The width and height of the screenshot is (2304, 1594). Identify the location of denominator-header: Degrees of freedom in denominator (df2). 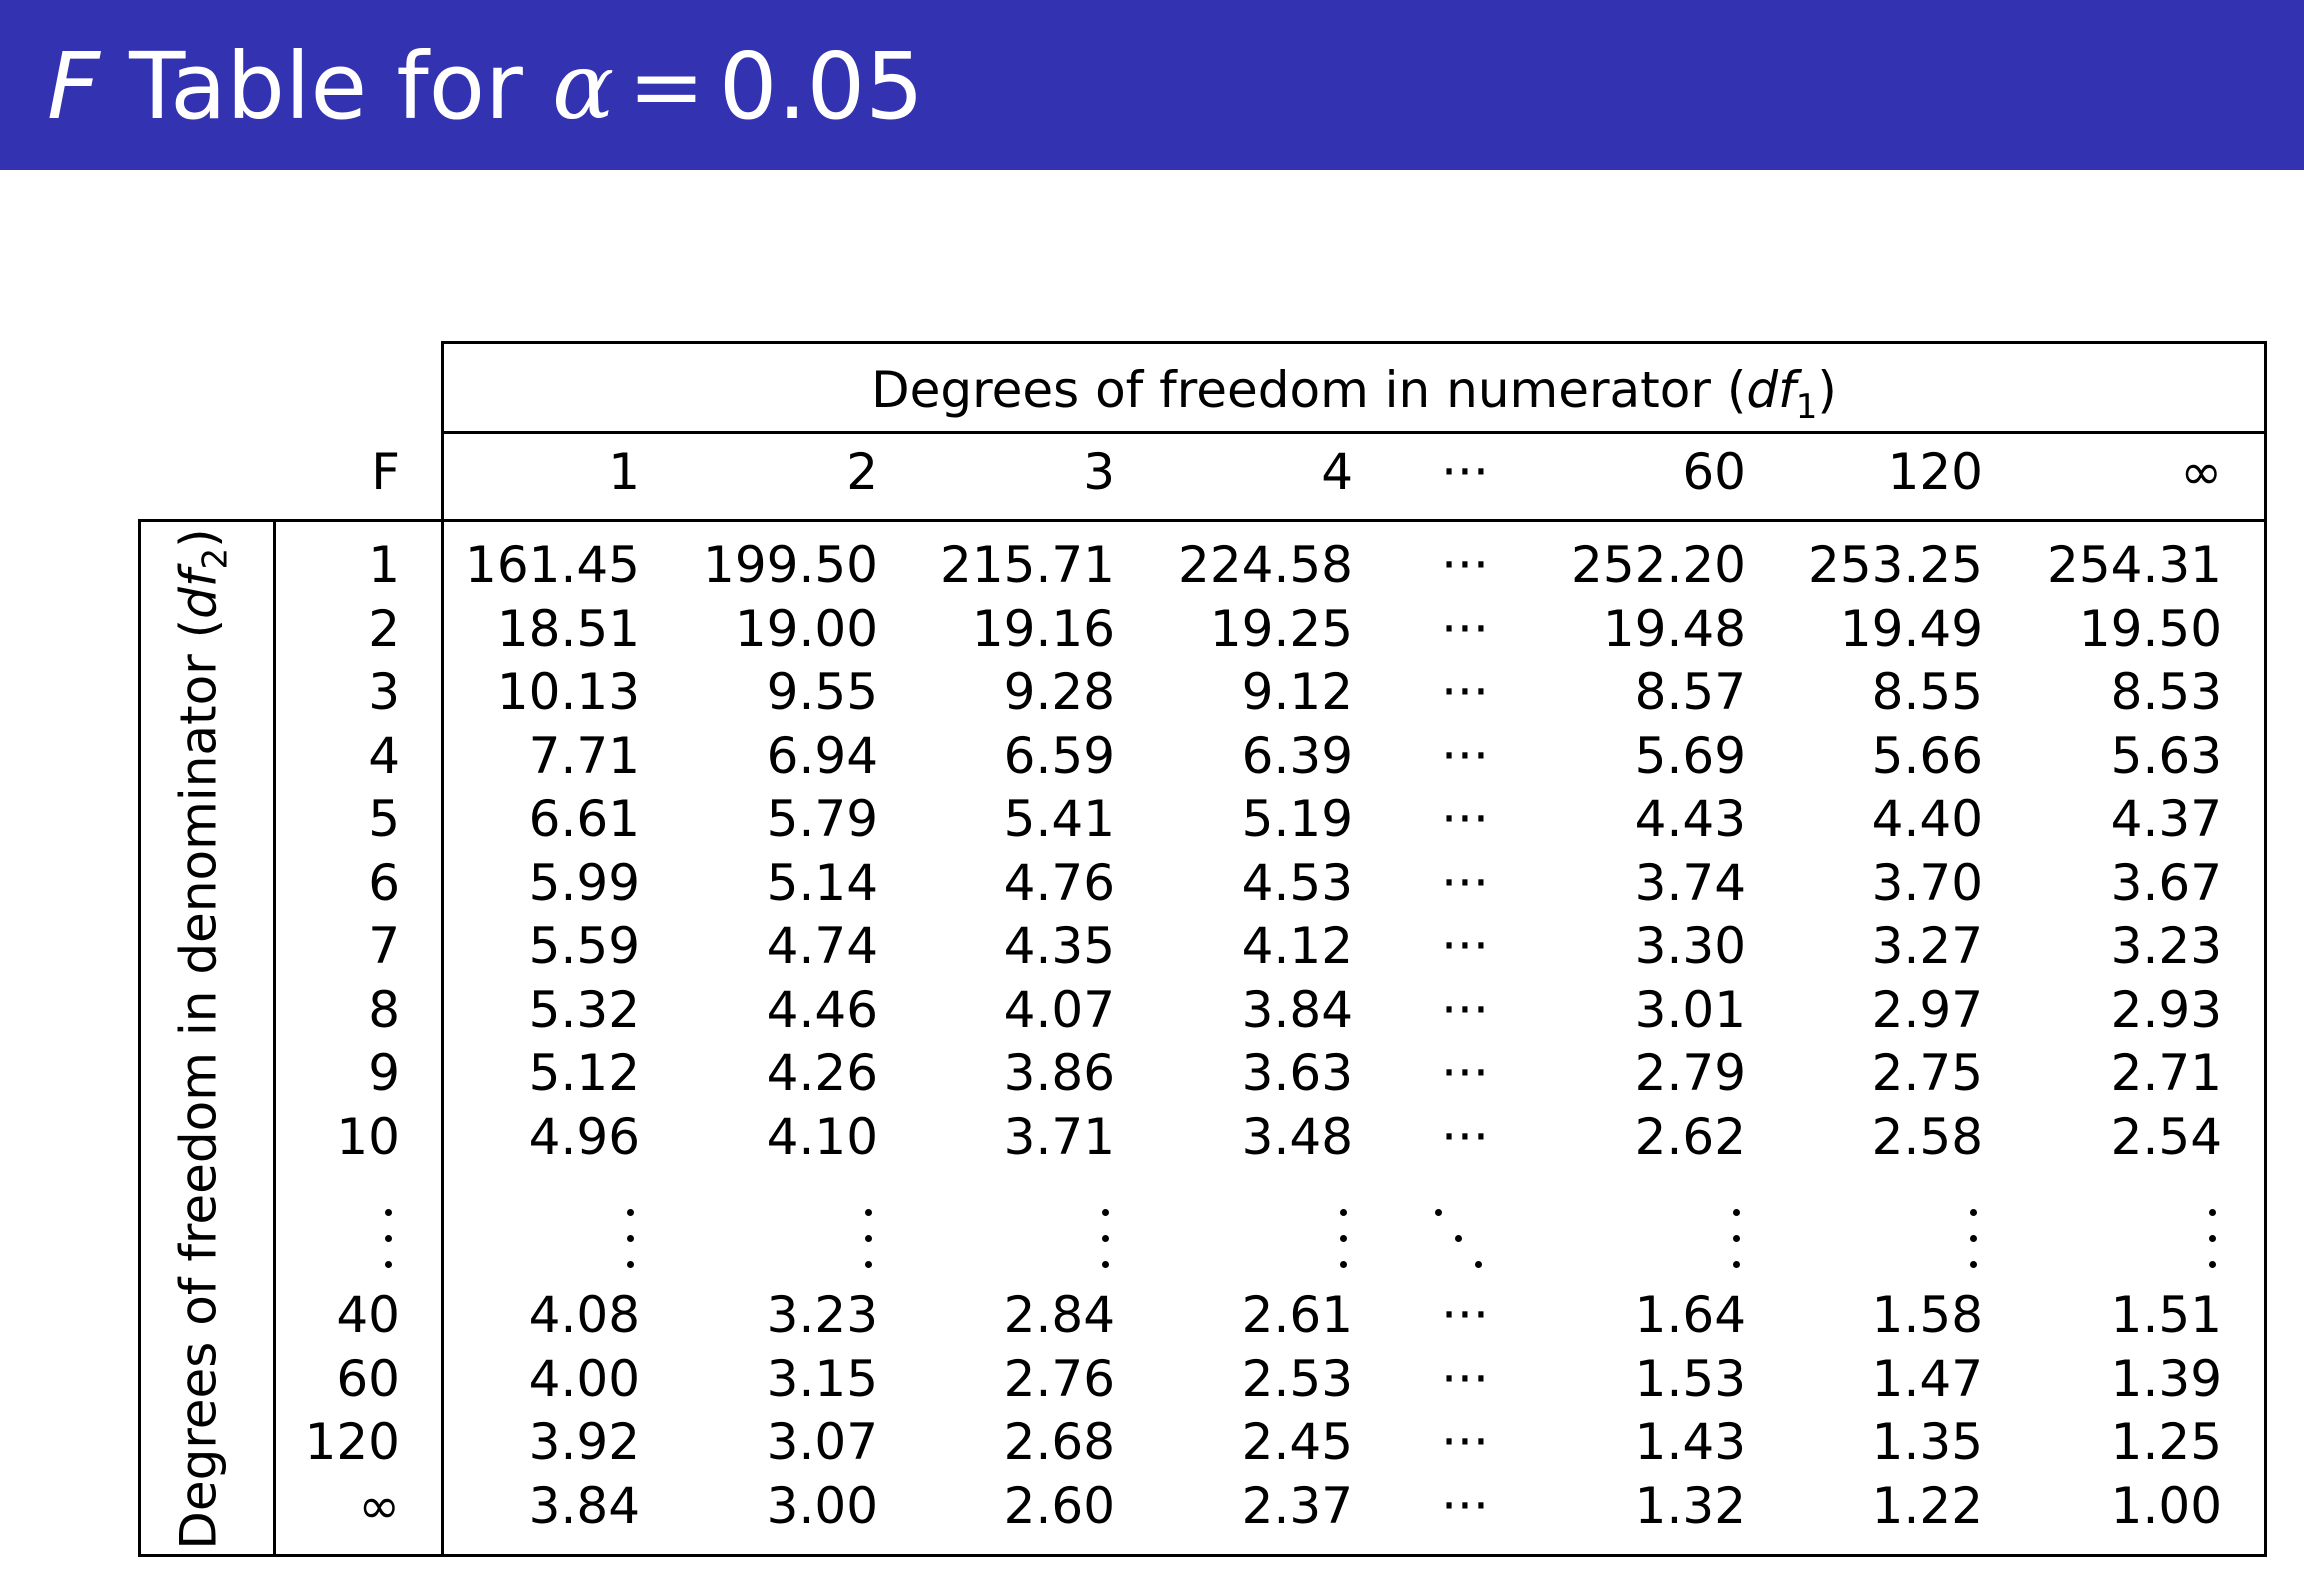
(207, 1038).